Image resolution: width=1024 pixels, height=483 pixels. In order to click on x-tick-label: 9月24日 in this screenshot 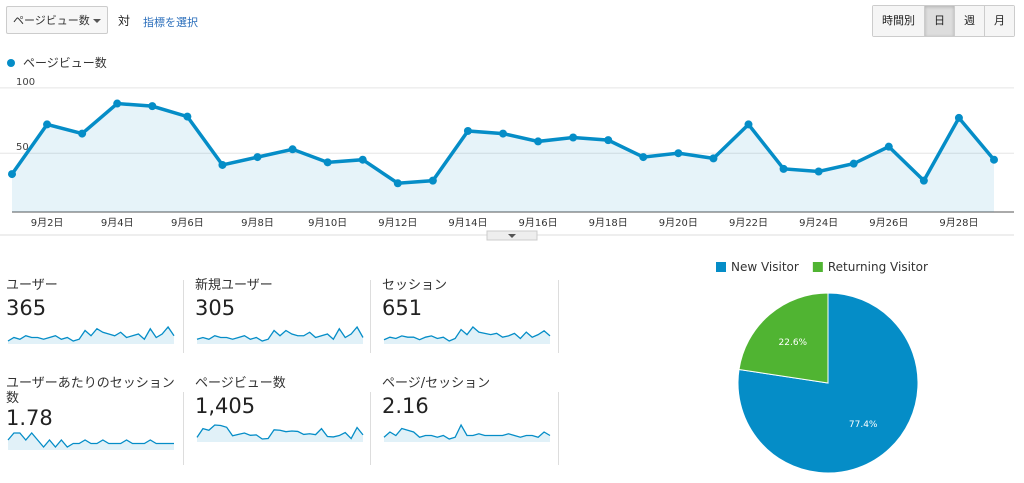, I will do `click(818, 223)`.